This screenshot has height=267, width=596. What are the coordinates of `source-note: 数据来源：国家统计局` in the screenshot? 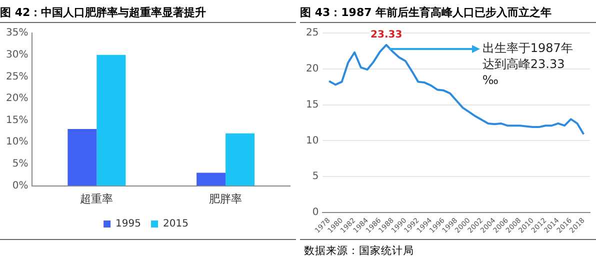 It's located at (359, 251).